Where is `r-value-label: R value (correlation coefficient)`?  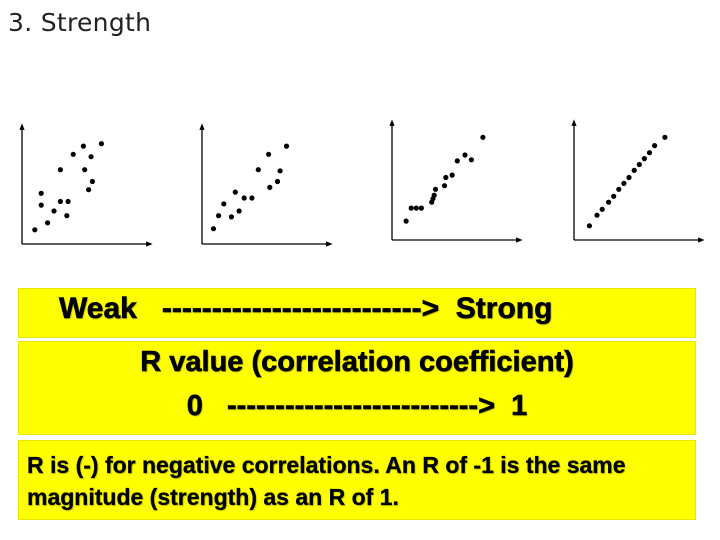
r-value-label: R value (correlation coefficient) is located at coordinates (357, 362).